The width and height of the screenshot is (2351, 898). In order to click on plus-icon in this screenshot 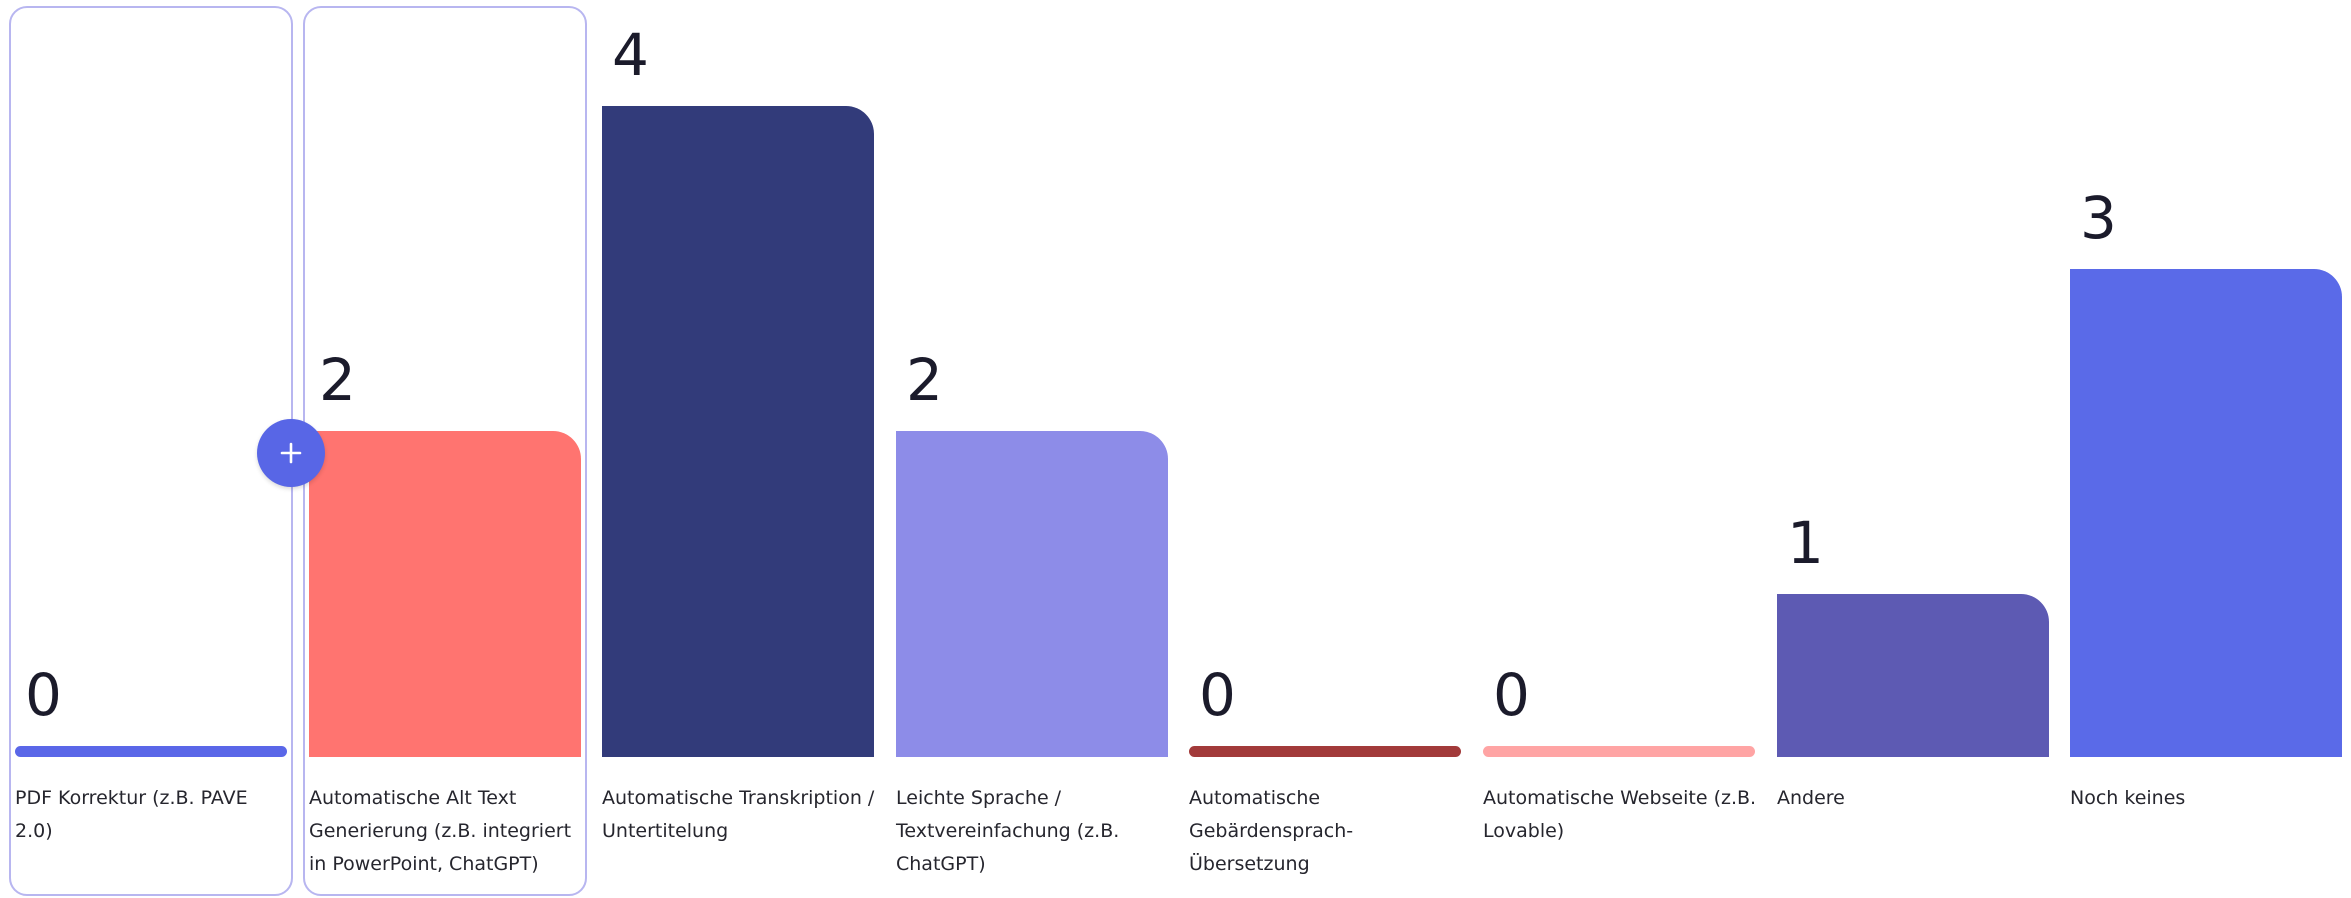, I will do `click(291, 453)`.